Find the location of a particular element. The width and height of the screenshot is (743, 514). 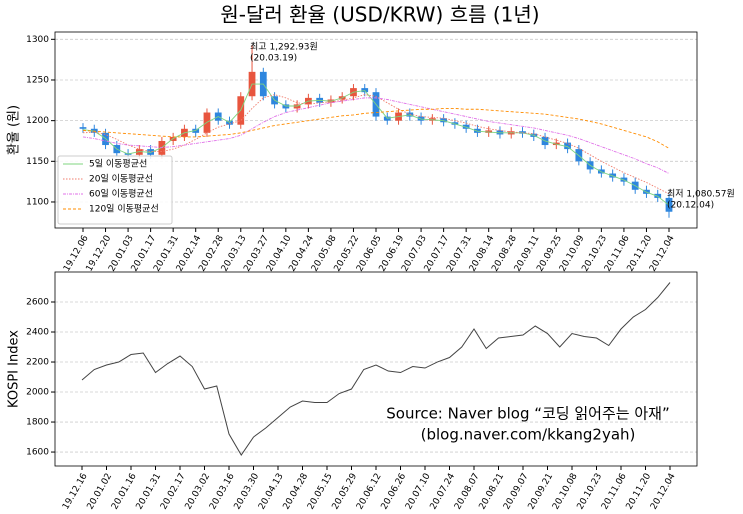

y-tick-label: 1200 is located at coordinates (37, 121).